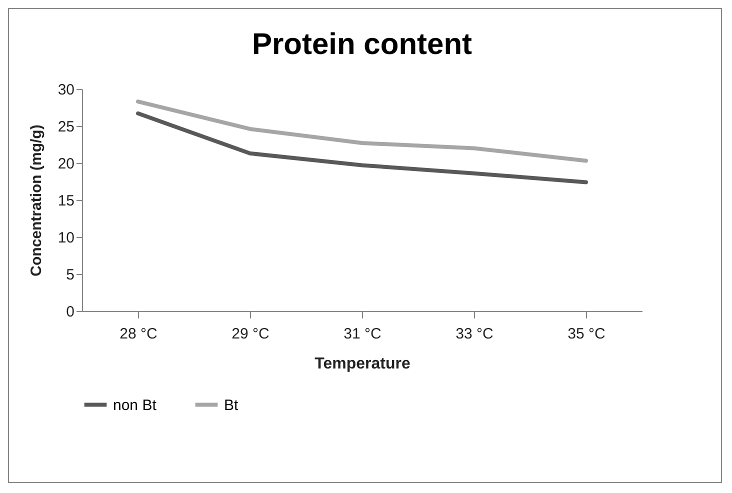 The height and width of the screenshot is (493, 732). Describe the element at coordinates (362, 364) in the screenshot. I see `x-axis-title: Temperature` at that location.